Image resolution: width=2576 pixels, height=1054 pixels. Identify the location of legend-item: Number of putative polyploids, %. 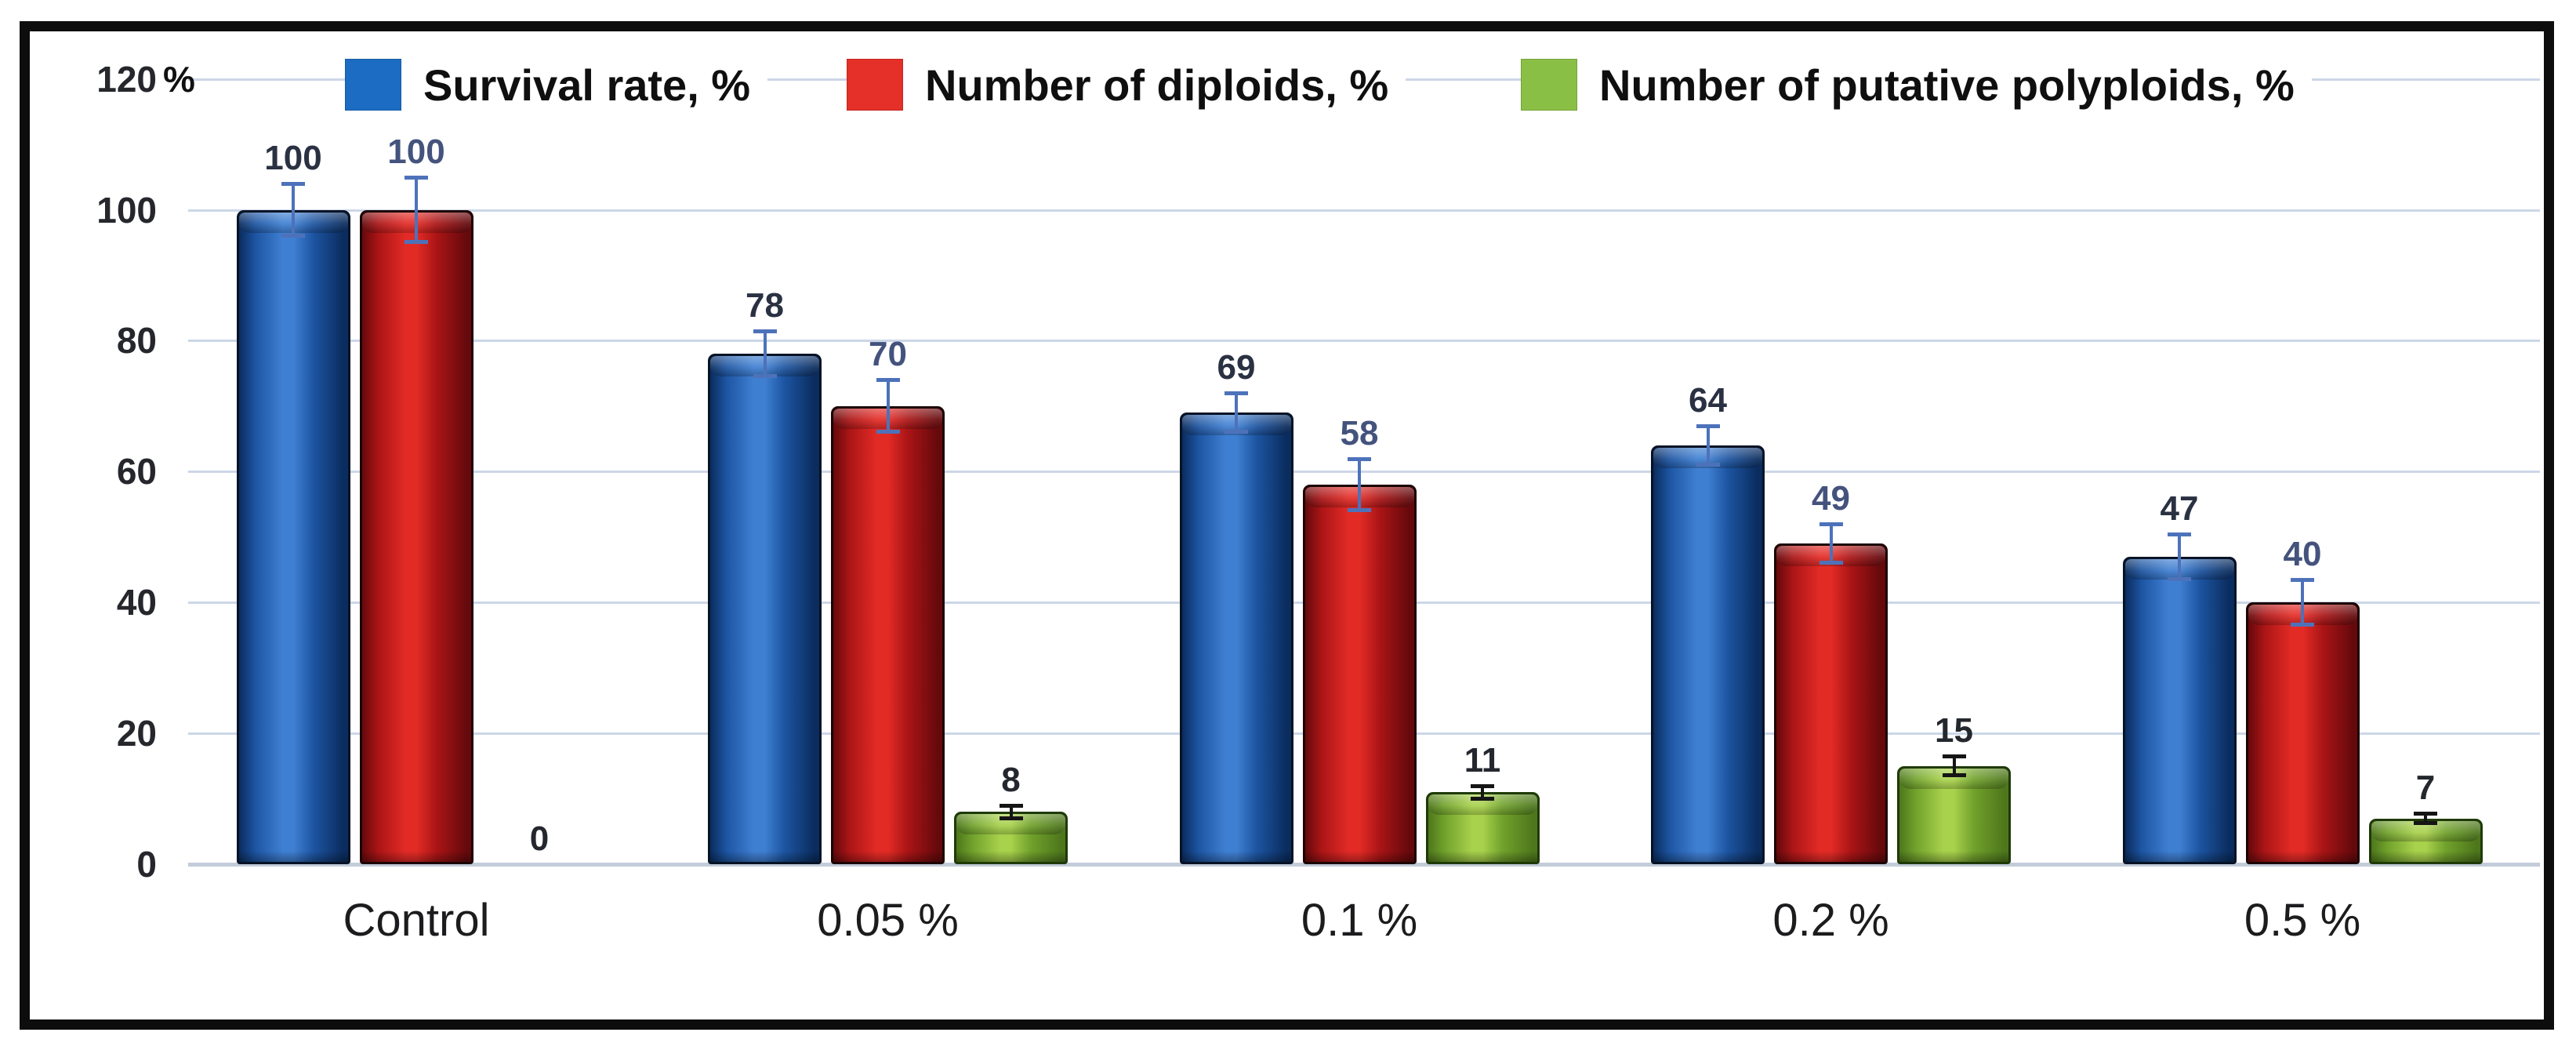
(1916, 84).